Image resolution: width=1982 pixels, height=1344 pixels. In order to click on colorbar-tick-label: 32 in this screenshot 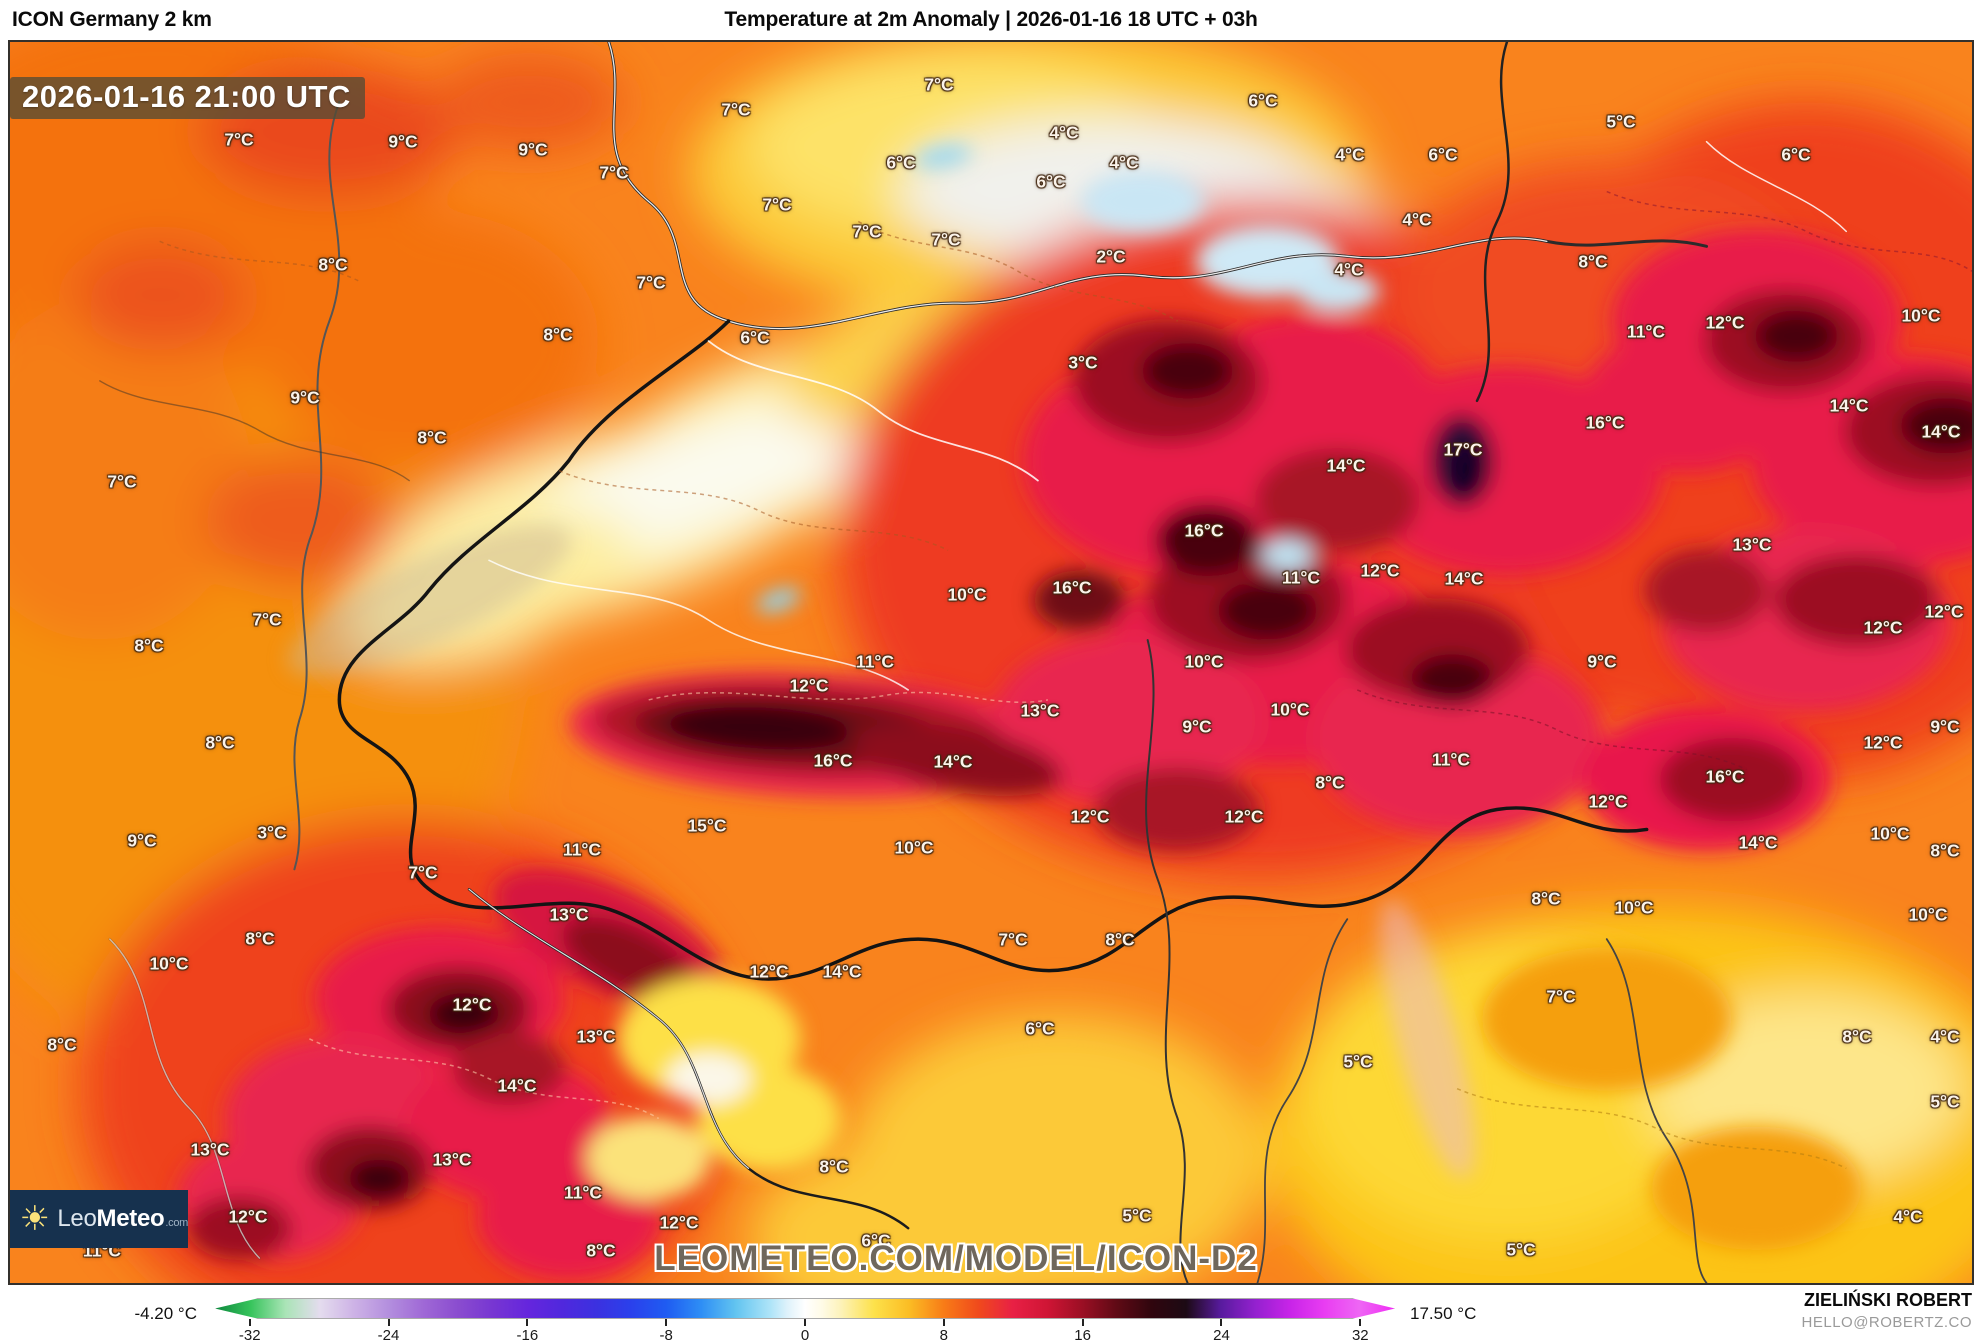, I will do `click(1360, 1335)`.